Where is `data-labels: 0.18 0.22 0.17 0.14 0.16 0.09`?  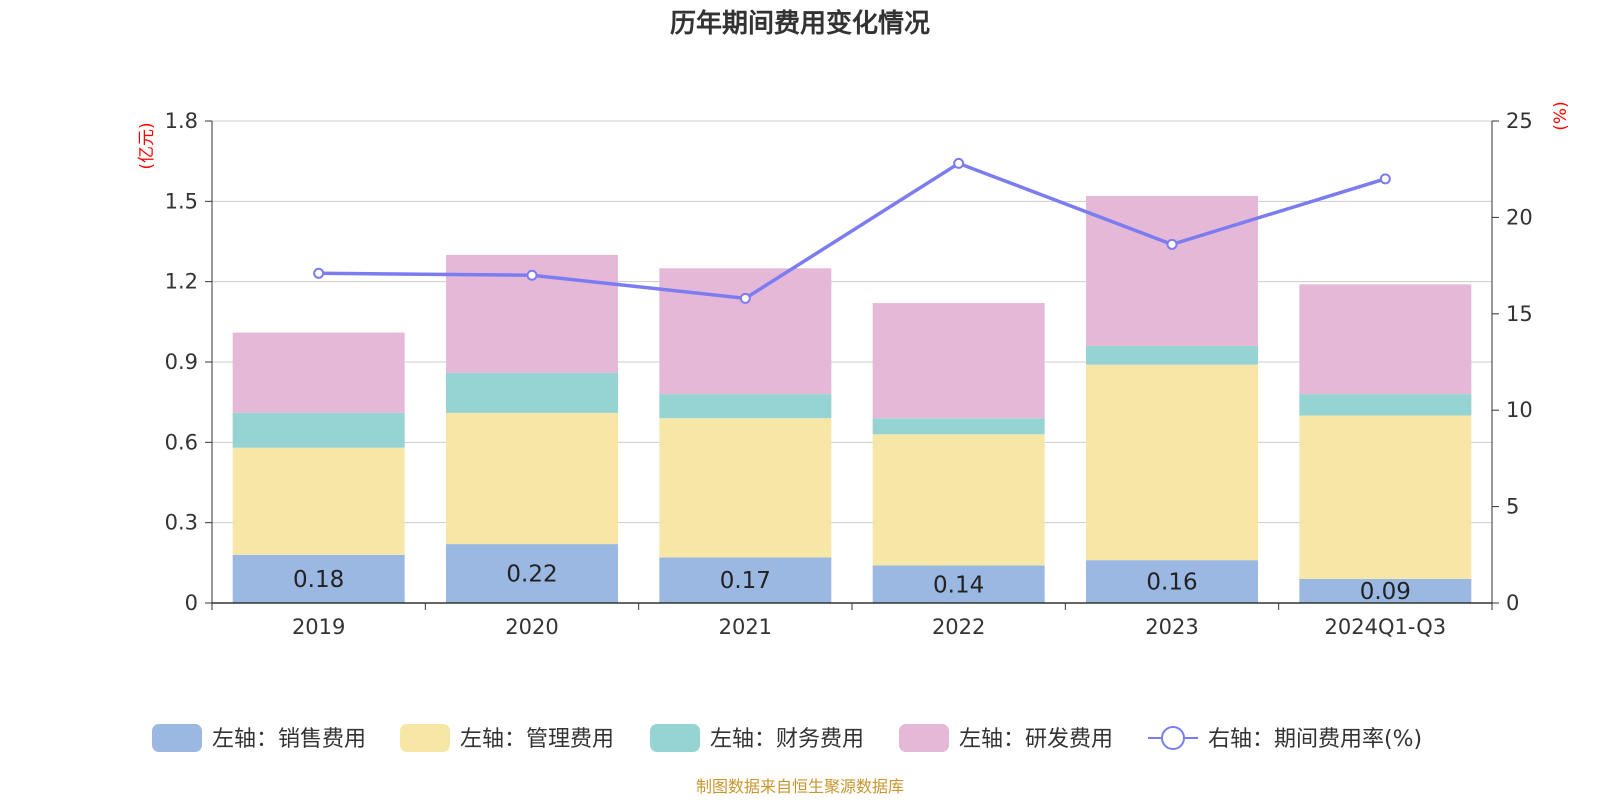 data-labels: 0.18 0.22 0.17 0.14 0.16 0.09 is located at coordinates (852, 583).